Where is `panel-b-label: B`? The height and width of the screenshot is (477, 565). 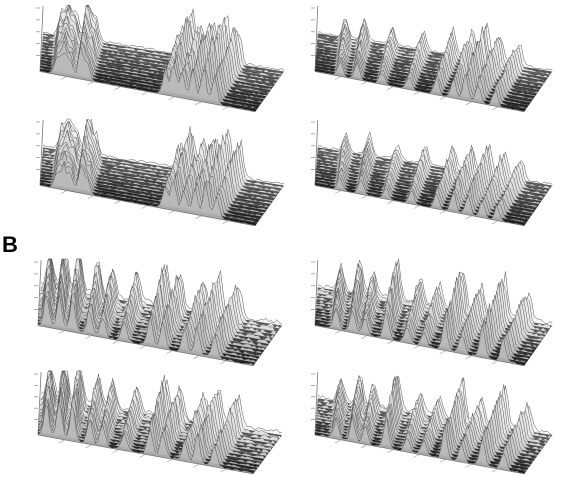
panel-b-label: B is located at coordinates (10, 244).